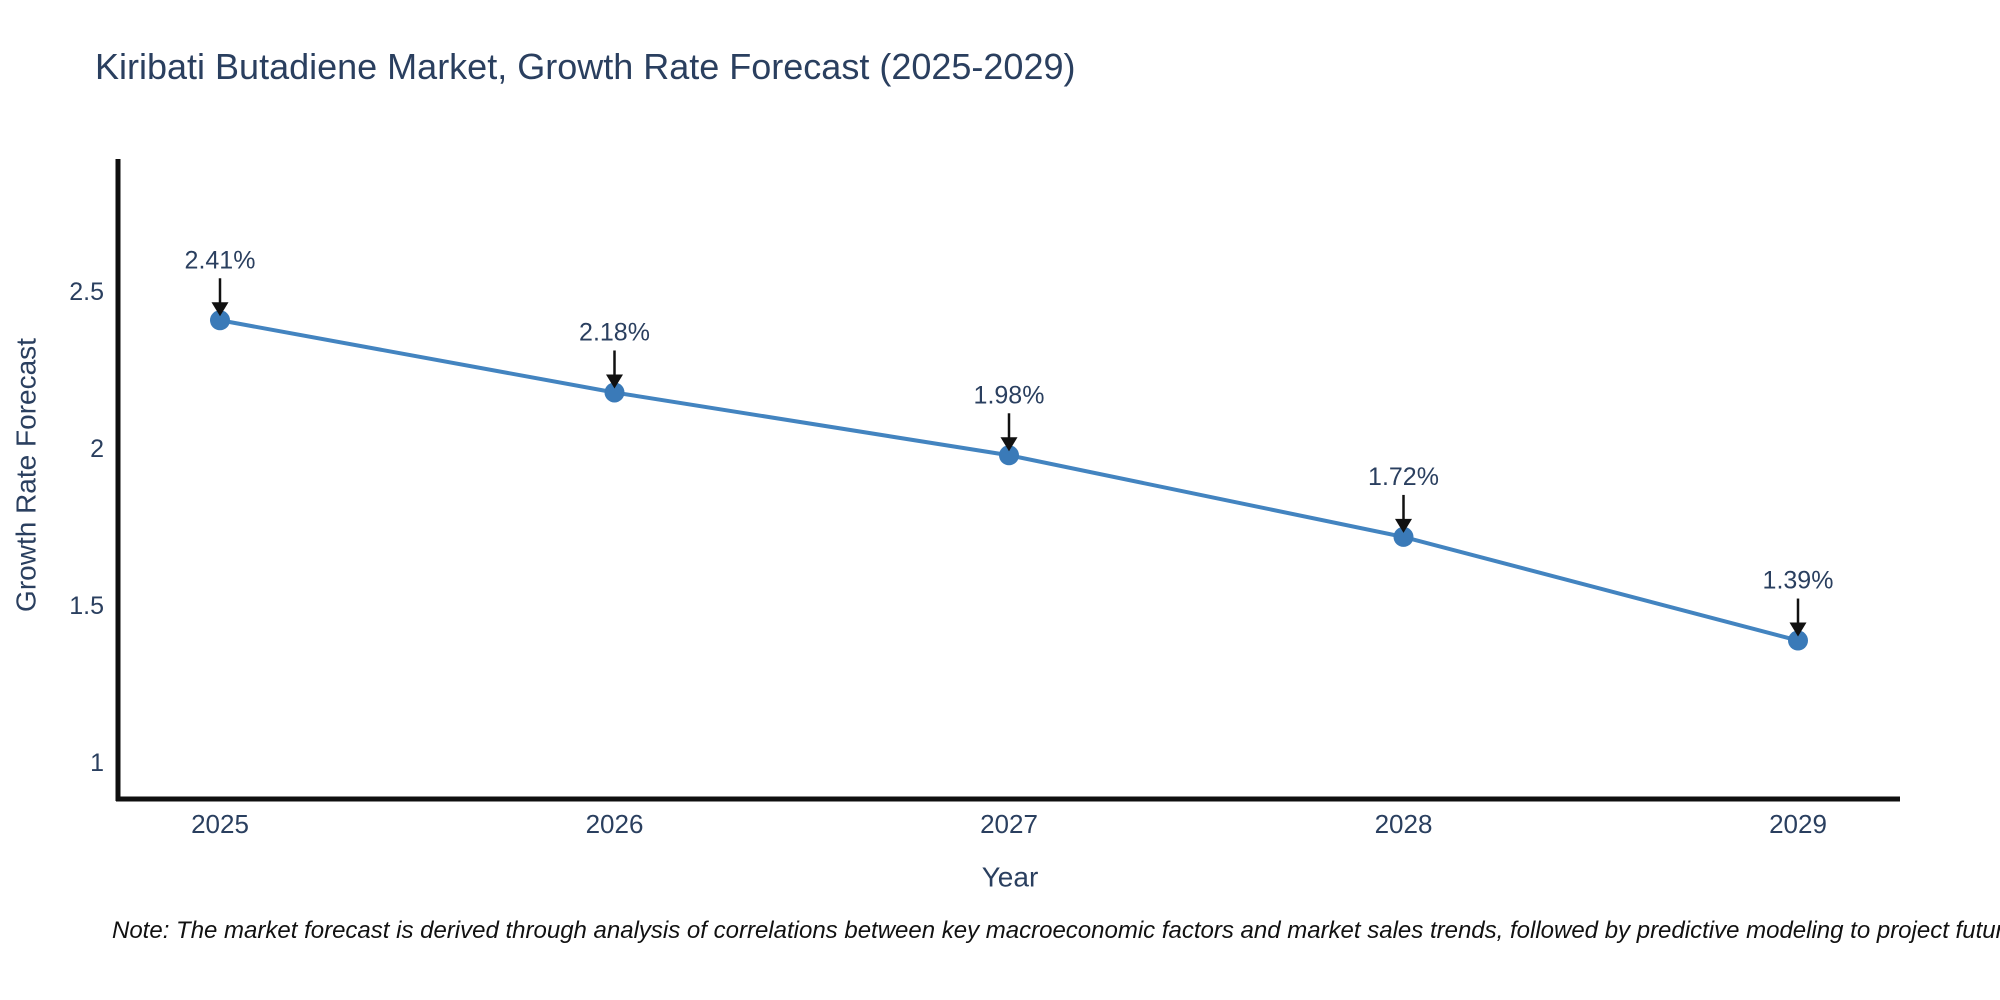  I want to click on data-point-label: 1.39%, so click(1798, 581).